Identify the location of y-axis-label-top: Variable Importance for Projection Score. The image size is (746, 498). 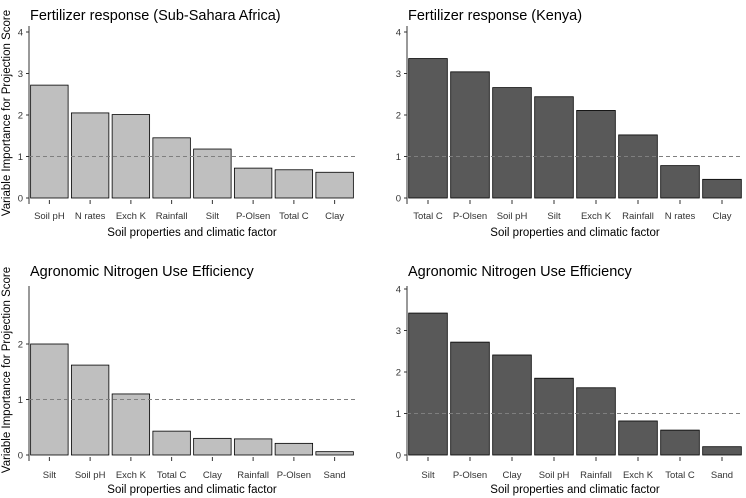
(7, 113).